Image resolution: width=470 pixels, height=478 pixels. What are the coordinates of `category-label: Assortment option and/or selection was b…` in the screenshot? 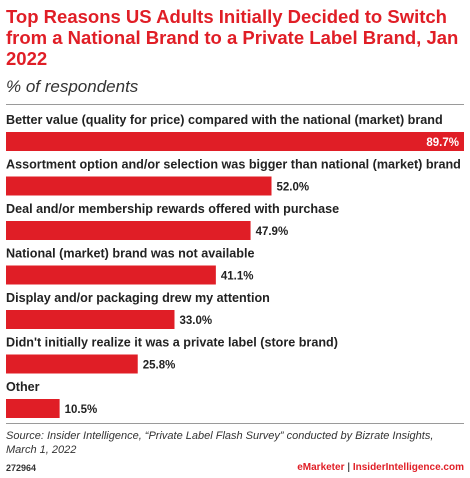 It's located at (233, 165).